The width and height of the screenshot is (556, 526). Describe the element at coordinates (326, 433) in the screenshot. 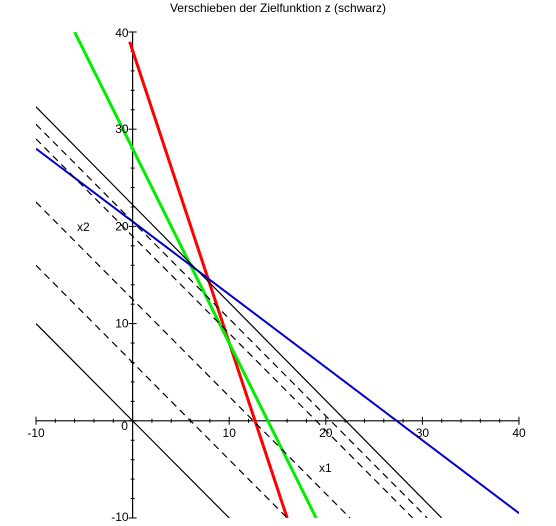

I see `x-tick-label: 20` at that location.